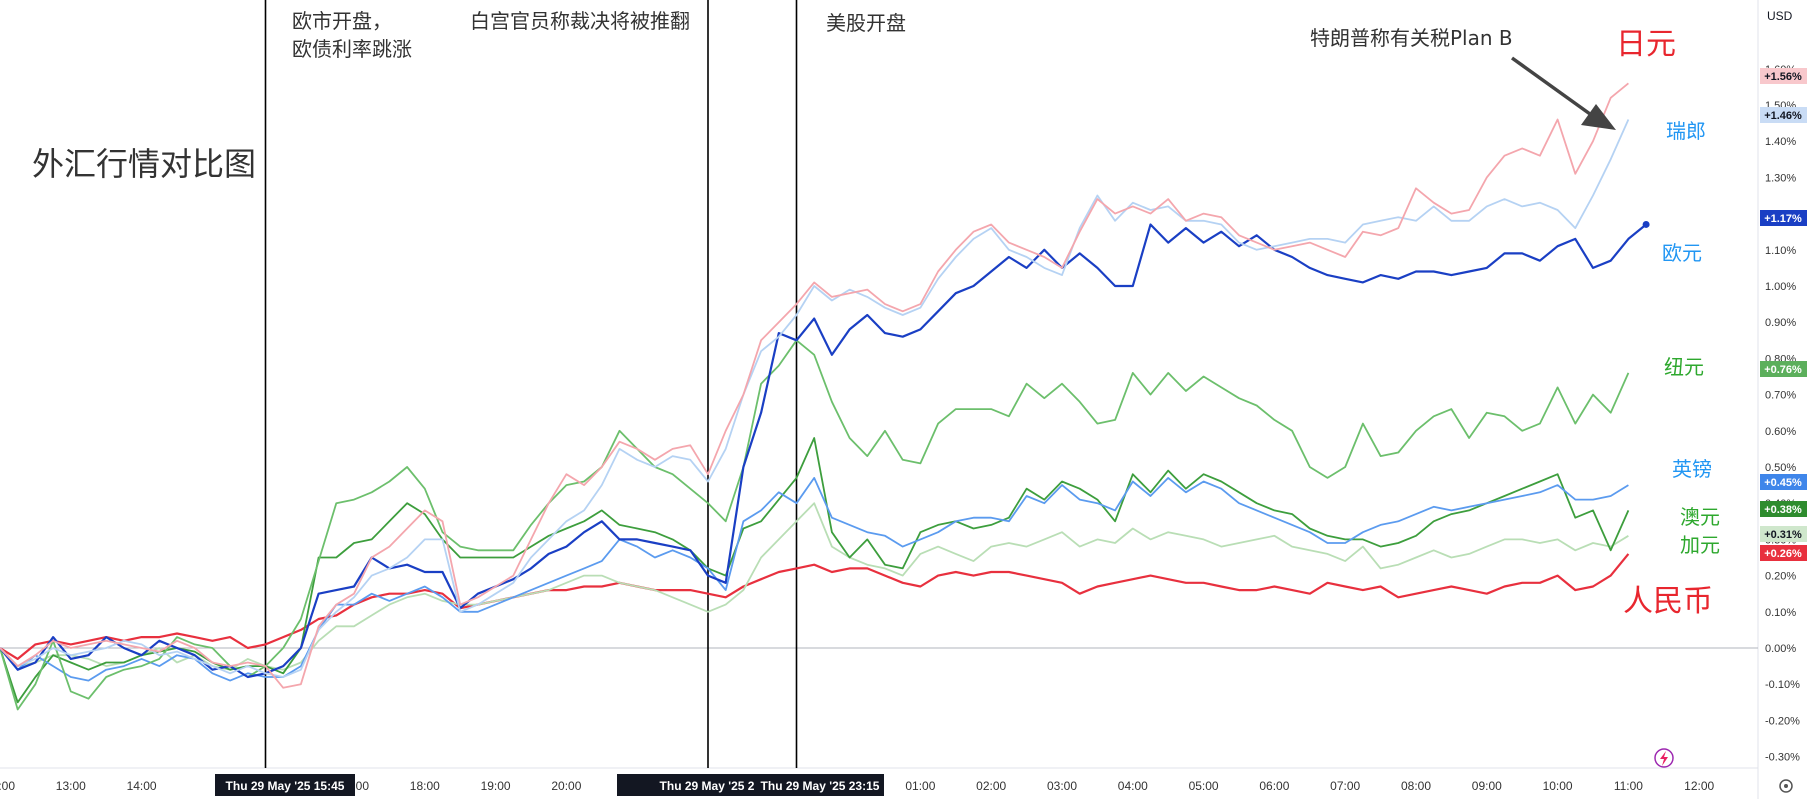 The width and height of the screenshot is (1809, 799). I want to click on currency-label-人民币: 人民币, so click(1668, 601).